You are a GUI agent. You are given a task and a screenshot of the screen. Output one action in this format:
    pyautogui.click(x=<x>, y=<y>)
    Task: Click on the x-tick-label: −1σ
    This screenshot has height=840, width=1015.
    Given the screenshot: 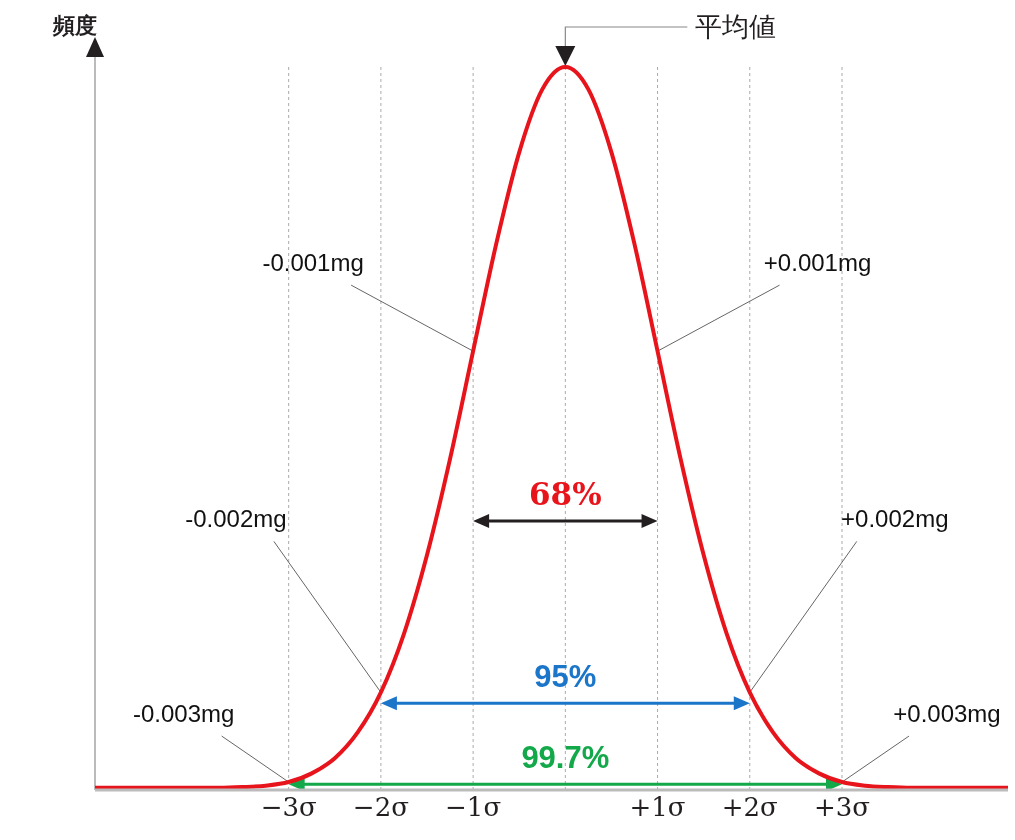 What is the action you would take?
    pyautogui.click(x=473, y=807)
    